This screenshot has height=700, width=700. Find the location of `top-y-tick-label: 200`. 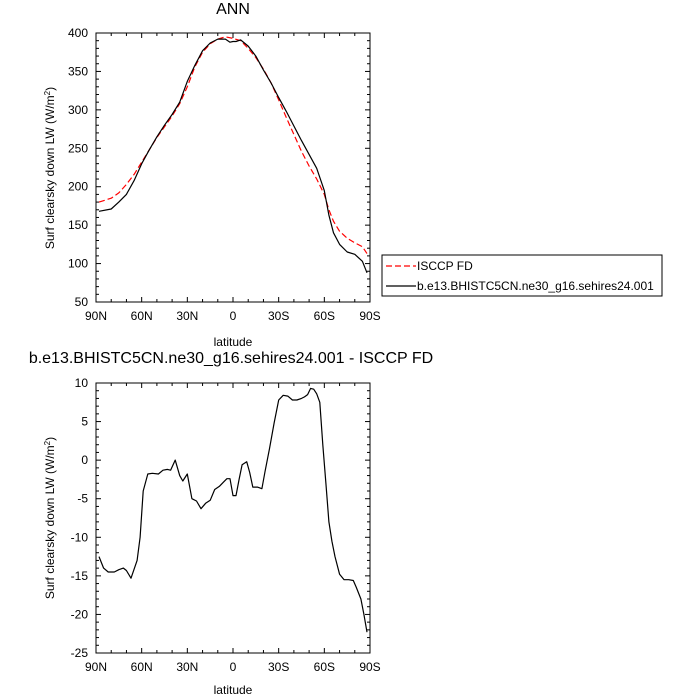

top-y-tick-label: 200 is located at coordinates (78, 187).